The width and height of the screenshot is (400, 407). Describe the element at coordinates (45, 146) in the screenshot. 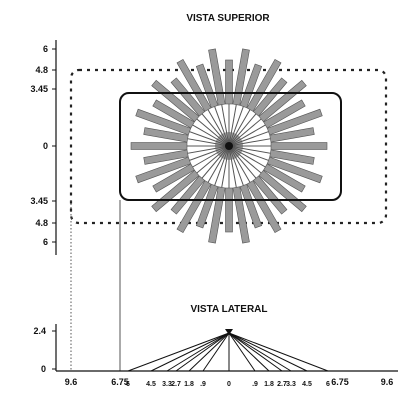

I see `top-y-tick-label: 0` at that location.